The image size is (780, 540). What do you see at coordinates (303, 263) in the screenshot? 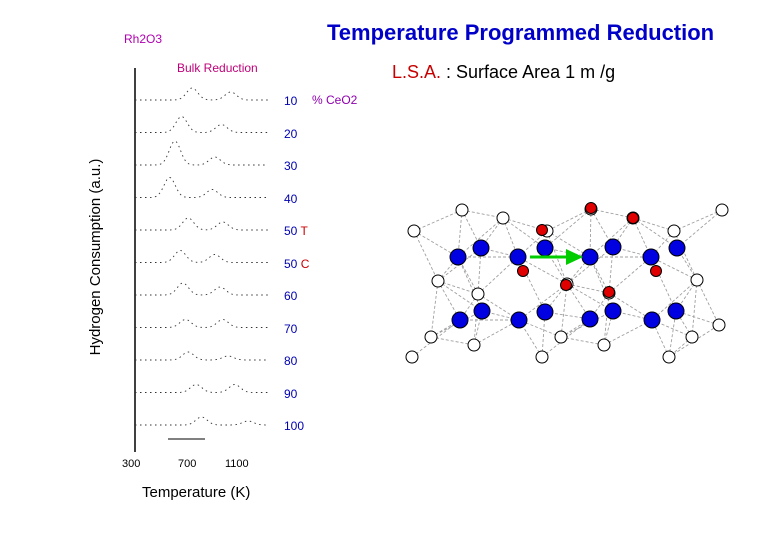
I see `series-label-suffix: C` at bounding box center [303, 263].